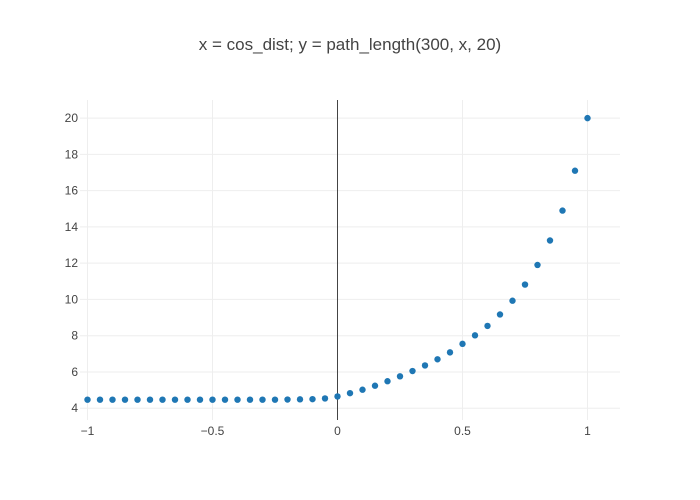 Image resolution: width=700 pixels, height=500 pixels. I want to click on x-tick-label: 0.5, so click(462, 431).